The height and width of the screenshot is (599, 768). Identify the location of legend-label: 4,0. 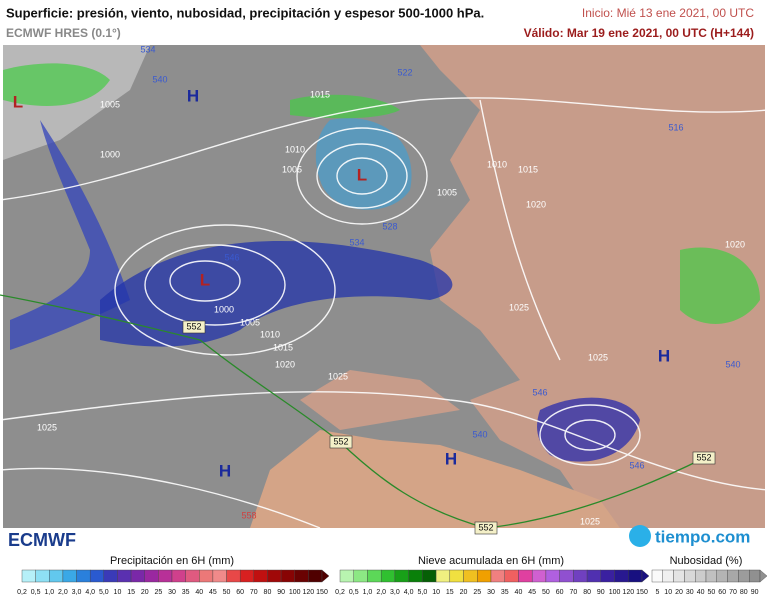
(90, 592).